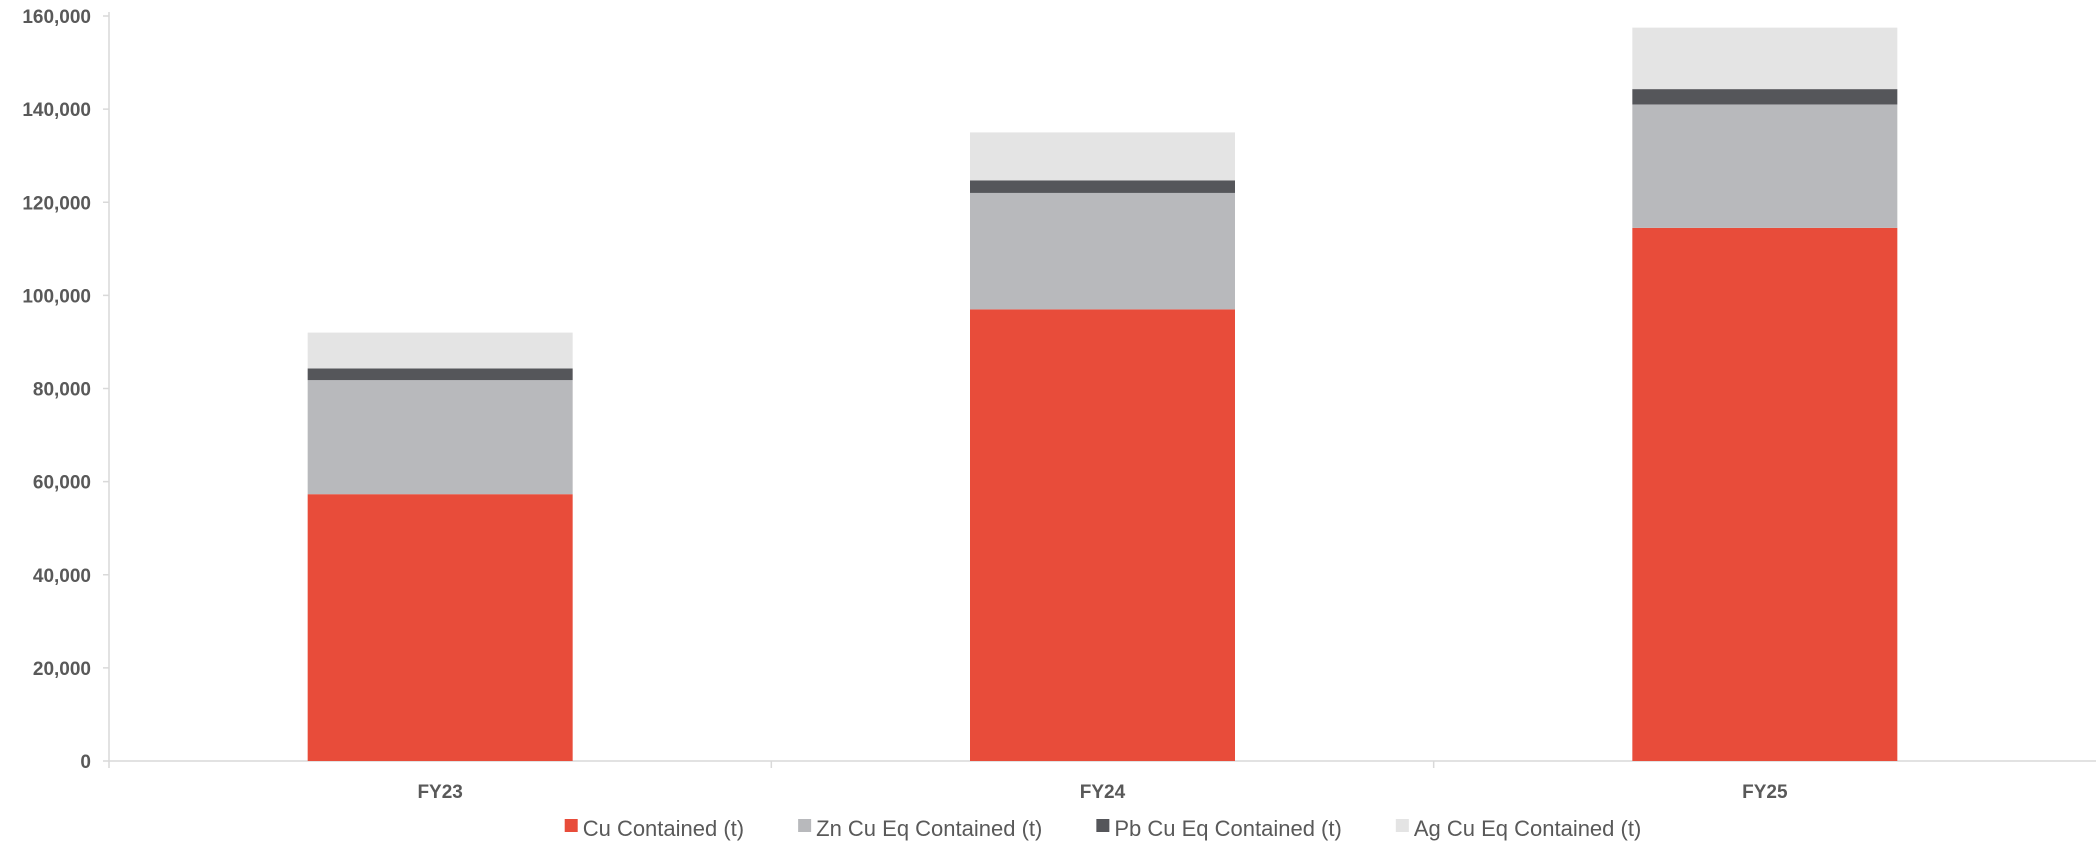 Image resolution: width=2096 pixels, height=850 pixels. I want to click on legend-label: Ag Cu Eq Contained (t), so click(1527, 828).